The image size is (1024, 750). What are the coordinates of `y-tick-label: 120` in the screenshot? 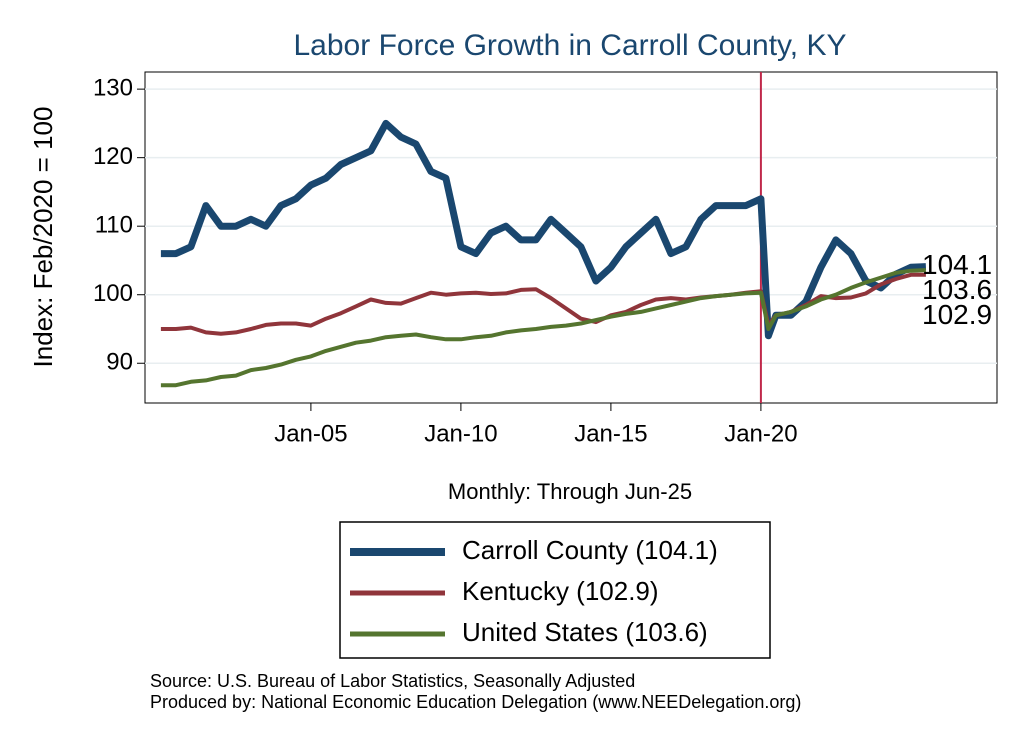 It's located at (113, 156).